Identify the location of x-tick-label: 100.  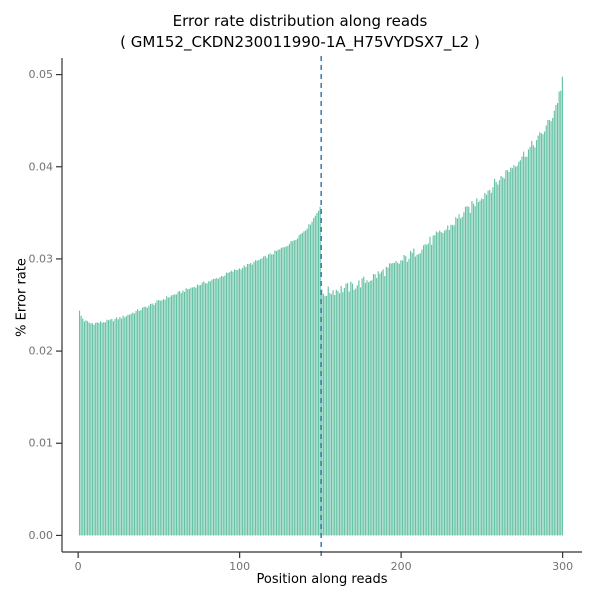
(239, 566).